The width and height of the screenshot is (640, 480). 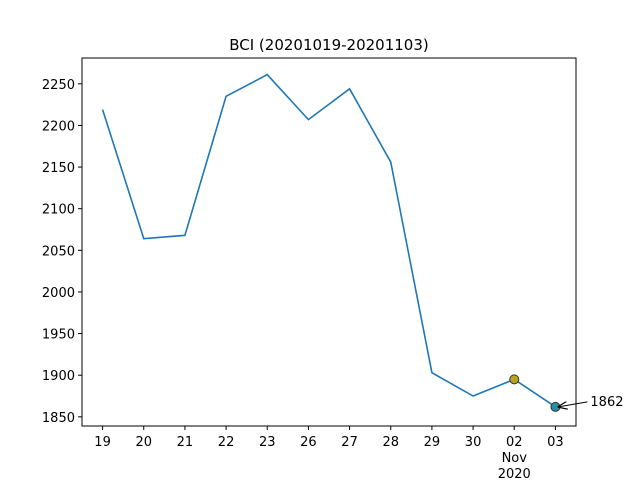 I want to click on annotation: 1862, so click(x=606, y=402).